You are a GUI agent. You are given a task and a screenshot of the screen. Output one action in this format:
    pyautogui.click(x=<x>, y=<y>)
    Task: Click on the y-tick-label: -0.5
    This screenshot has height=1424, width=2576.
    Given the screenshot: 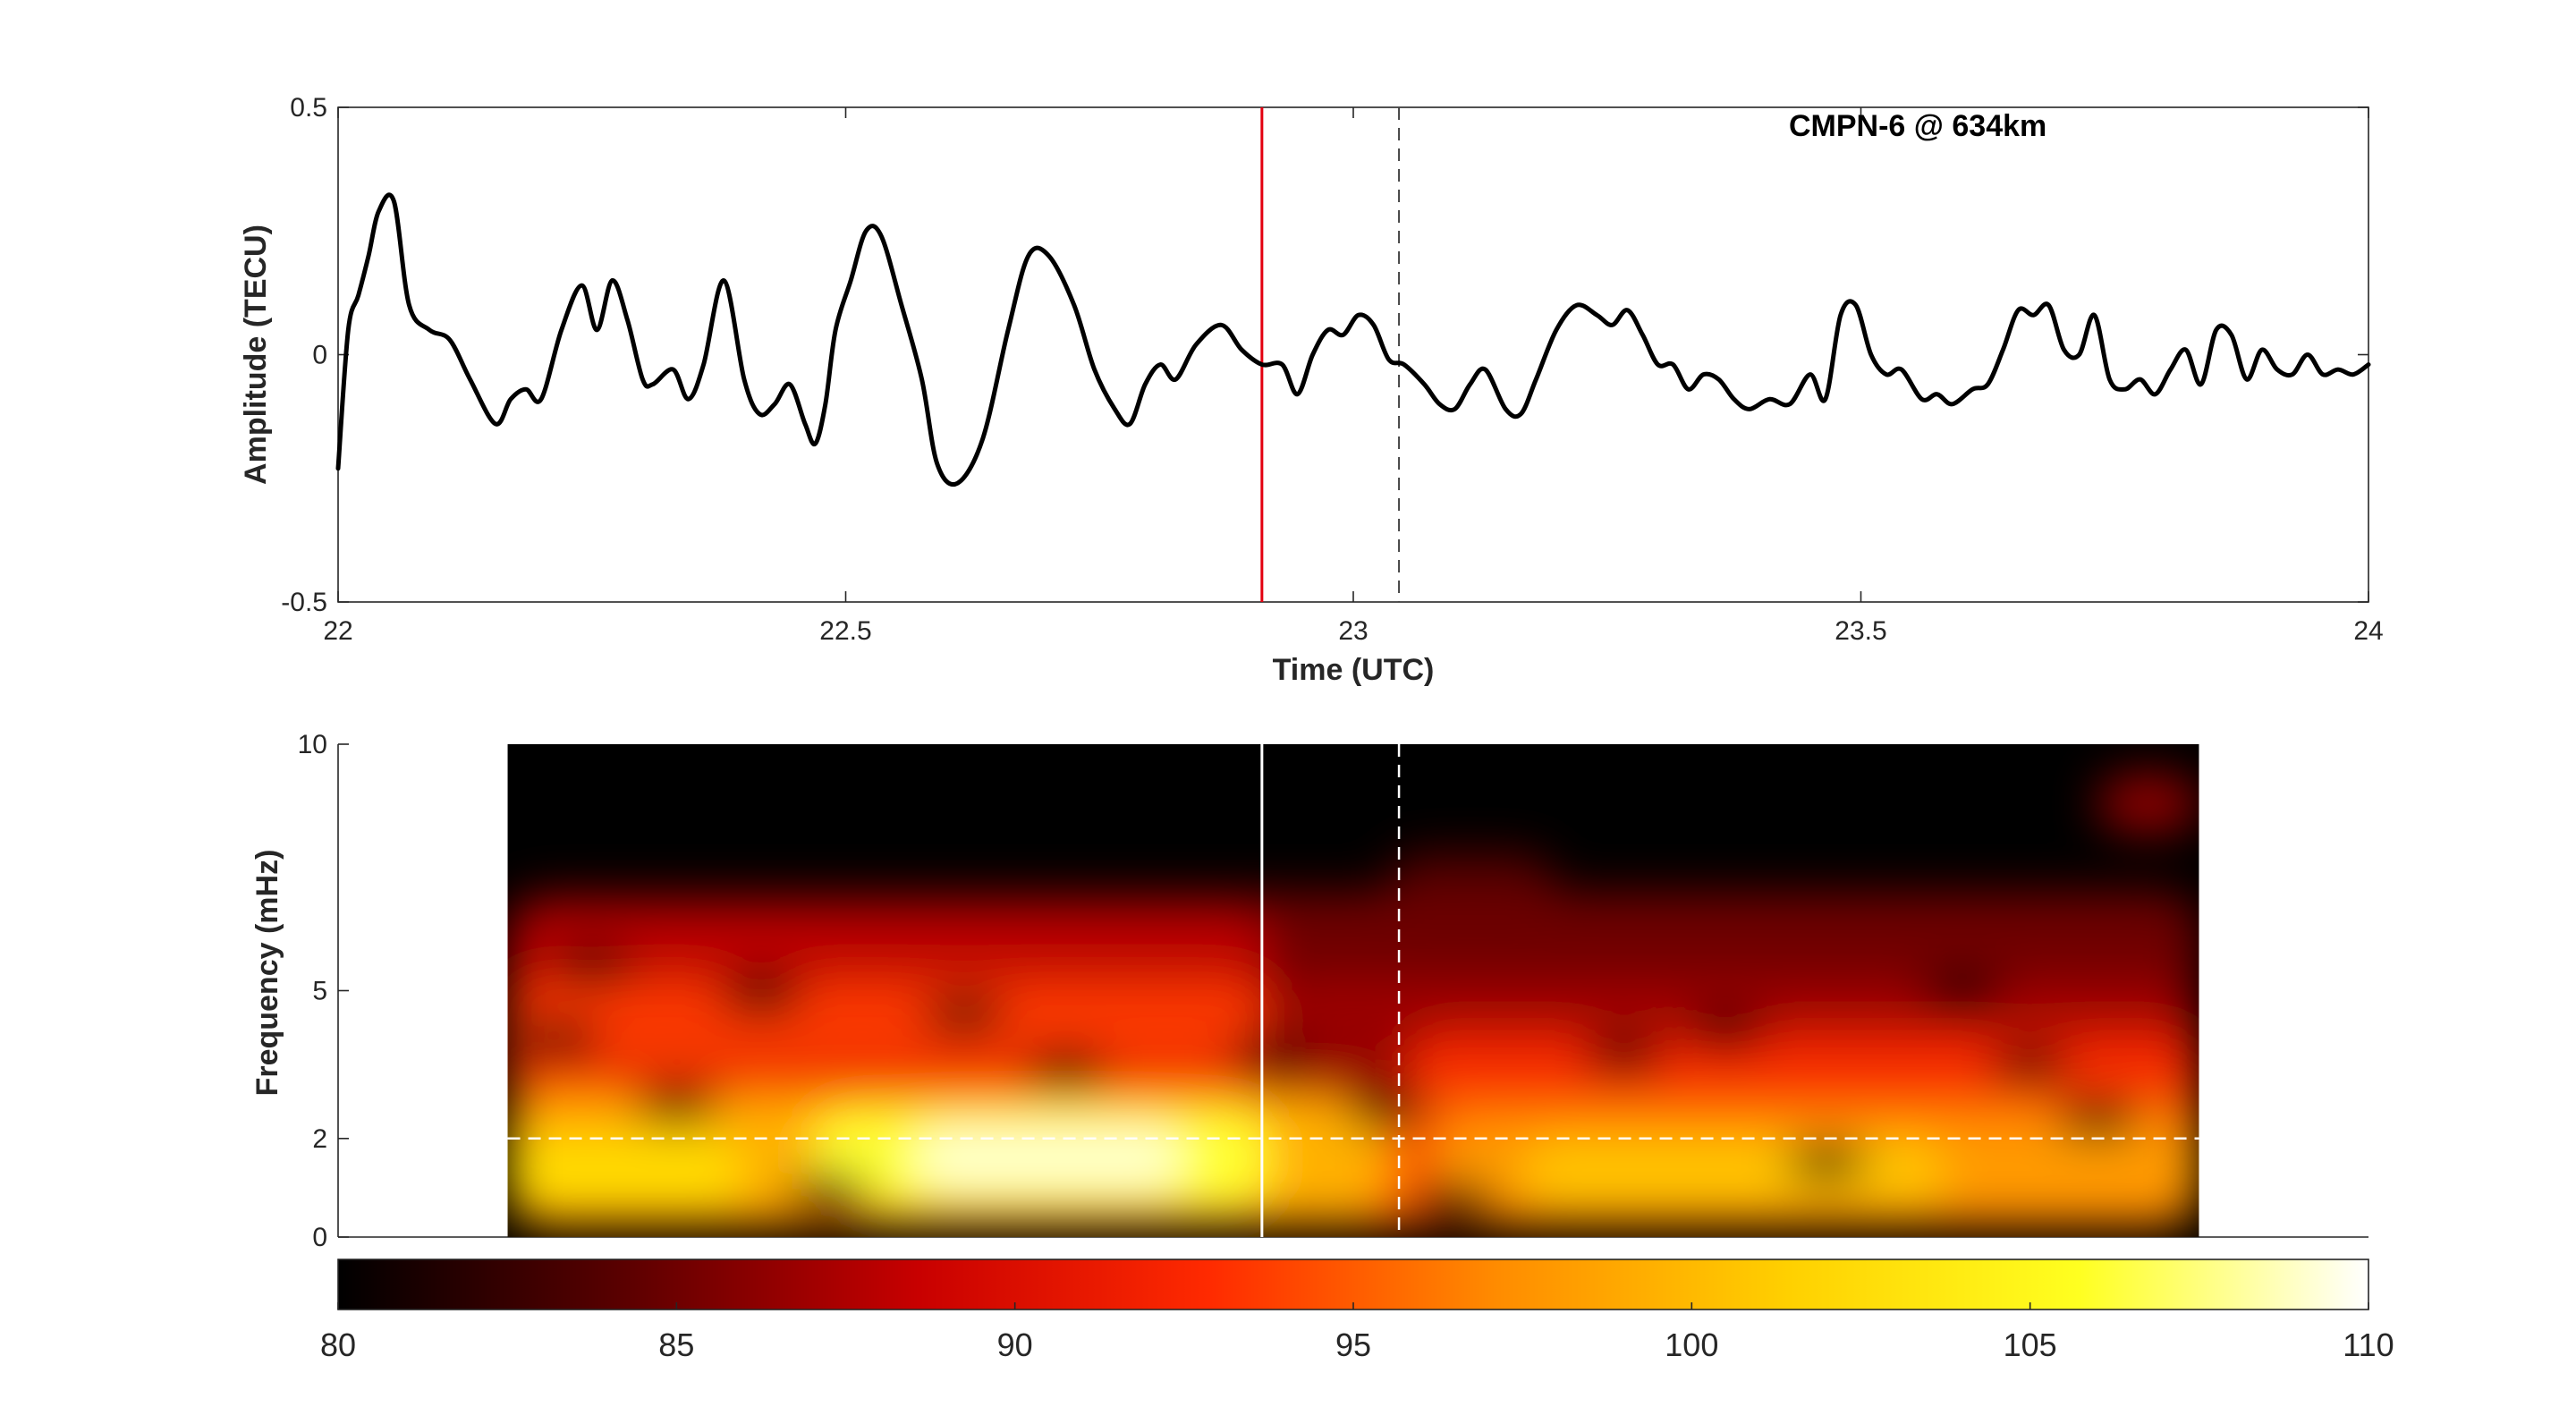 What is the action you would take?
    pyautogui.click(x=304, y=602)
    